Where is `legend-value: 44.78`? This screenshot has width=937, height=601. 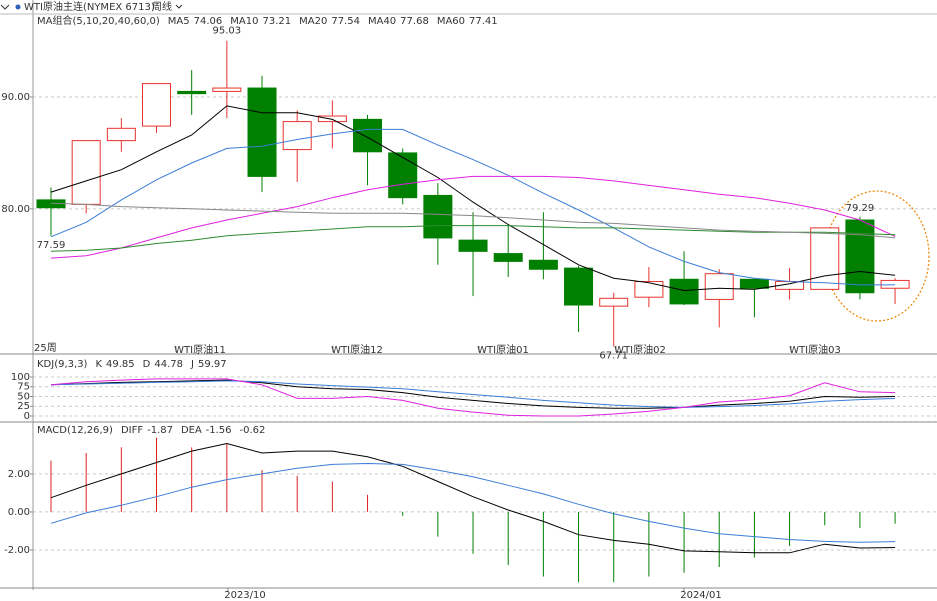 legend-value: 44.78 is located at coordinates (168, 364).